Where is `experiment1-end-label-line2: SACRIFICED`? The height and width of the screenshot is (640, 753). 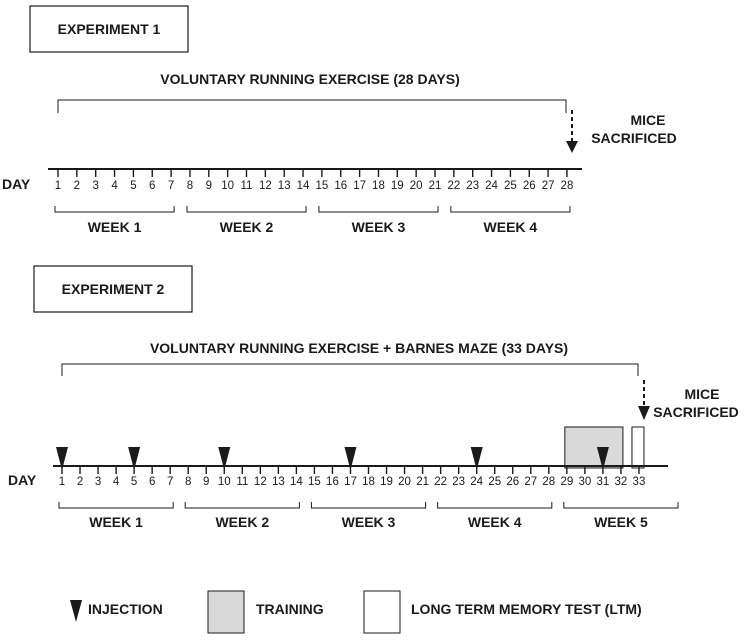
experiment1-end-label-line2: SACRIFICED is located at coordinates (634, 138).